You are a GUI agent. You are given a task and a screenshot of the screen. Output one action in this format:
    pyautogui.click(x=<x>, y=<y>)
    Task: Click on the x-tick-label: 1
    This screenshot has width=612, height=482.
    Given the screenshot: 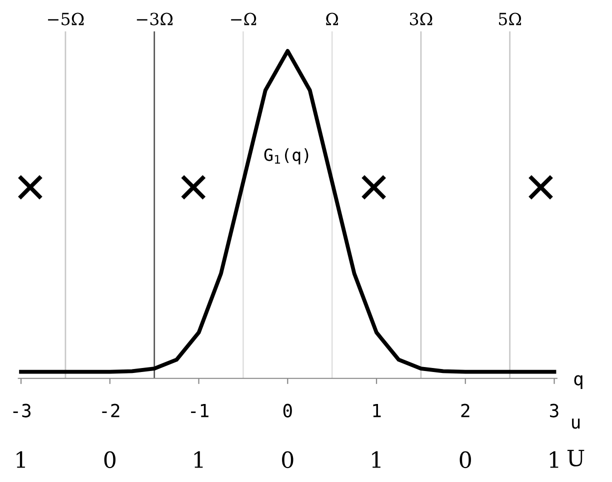 What is the action you would take?
    pyautogui.click(x=377, y=411)
    